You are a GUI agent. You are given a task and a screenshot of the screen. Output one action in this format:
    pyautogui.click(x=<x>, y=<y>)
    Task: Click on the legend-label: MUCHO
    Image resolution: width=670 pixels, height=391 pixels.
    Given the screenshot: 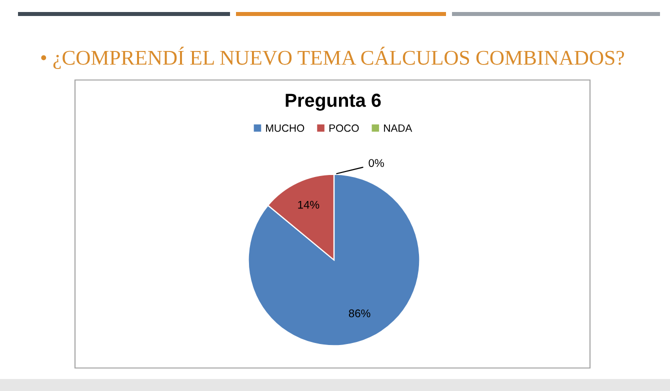 What is the action you would take?
    pyautogui.click(x=285, y=128)
    